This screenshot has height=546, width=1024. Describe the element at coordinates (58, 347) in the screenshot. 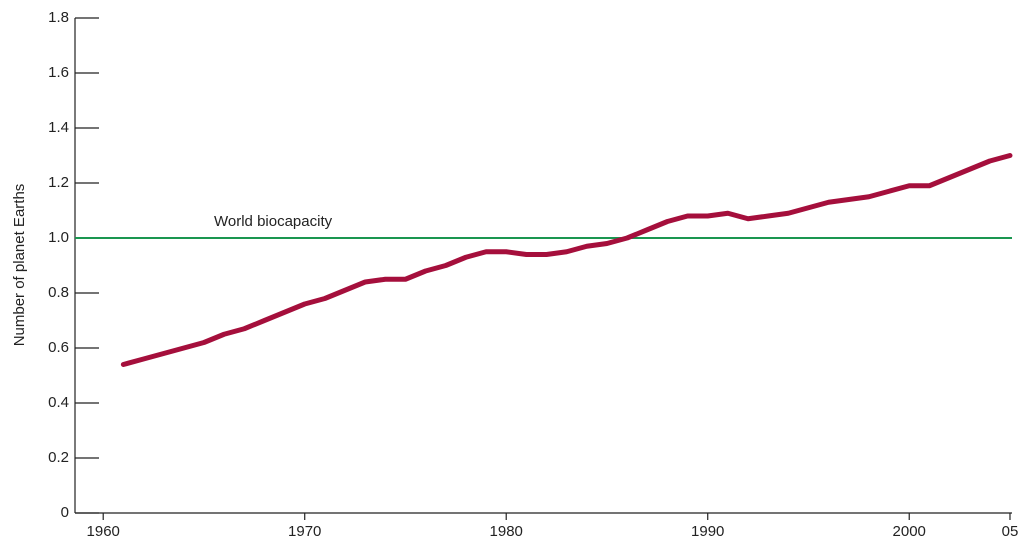

I see `y-tick-label: 0.6` at that location.